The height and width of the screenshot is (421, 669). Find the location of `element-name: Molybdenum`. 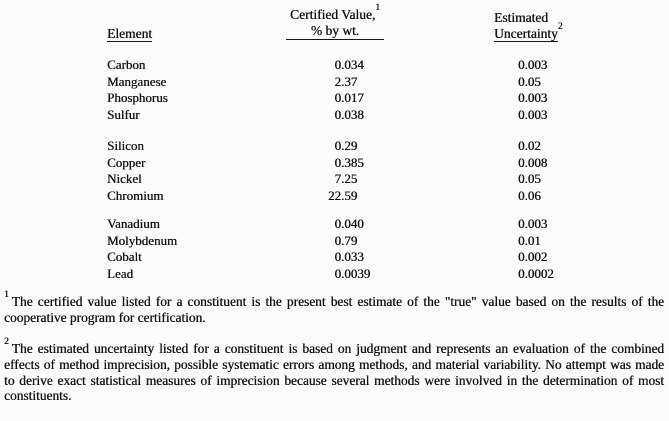

element-name: Molybdenum is located at coordinates (142, 240).